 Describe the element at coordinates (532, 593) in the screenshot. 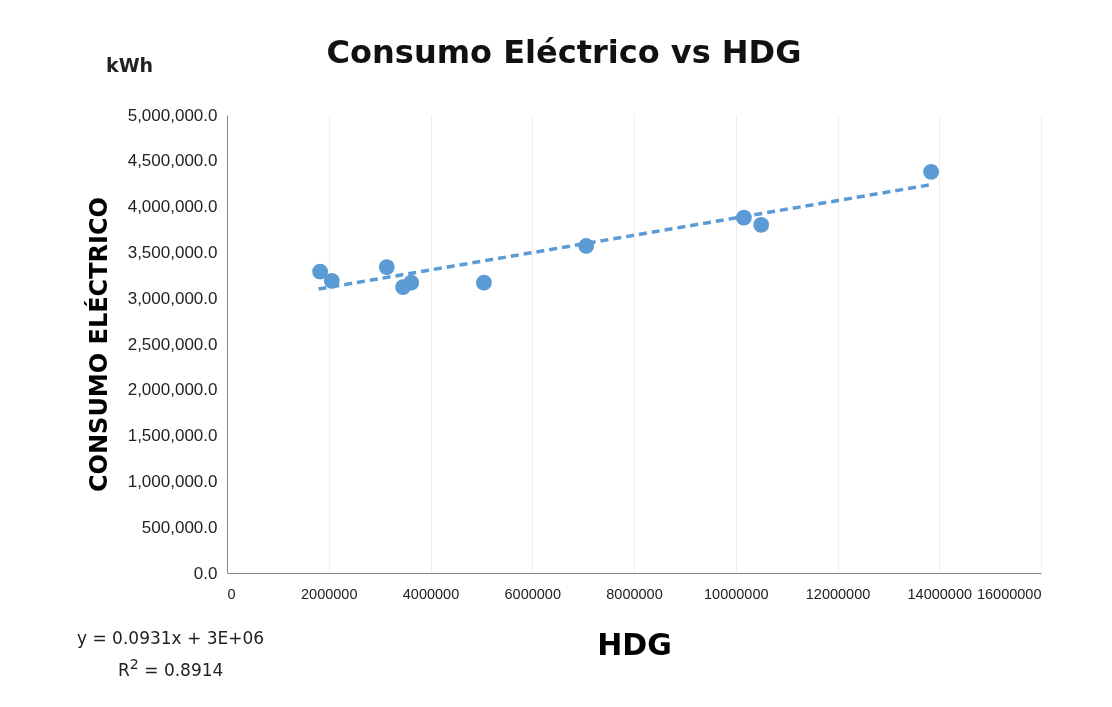

I see `x-tick-label: 6000000` at that location.